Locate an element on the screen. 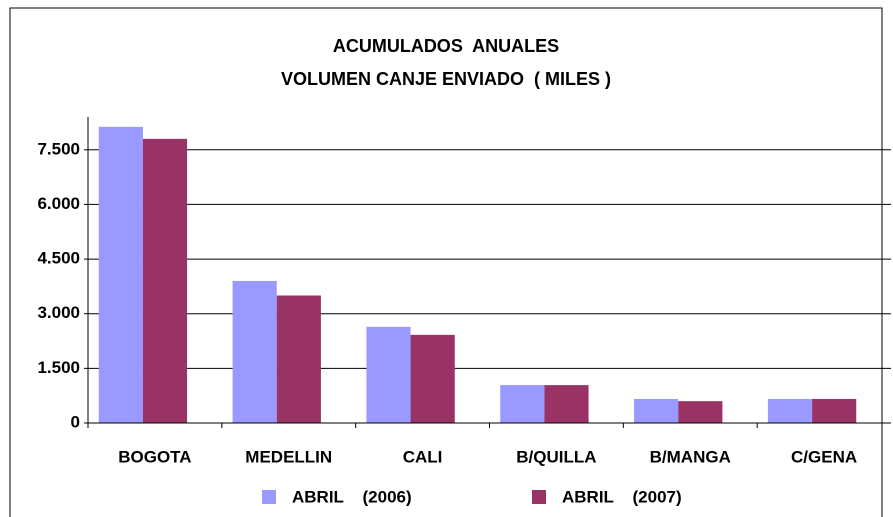  chart-title: ACUMULADOS ANUALES is located at coordinates (446, 46).